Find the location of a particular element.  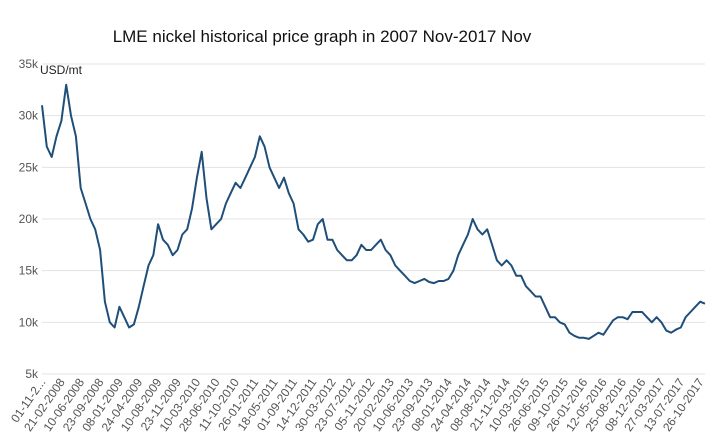

y-tick-label: 20k is located at coordinates (29, 219).